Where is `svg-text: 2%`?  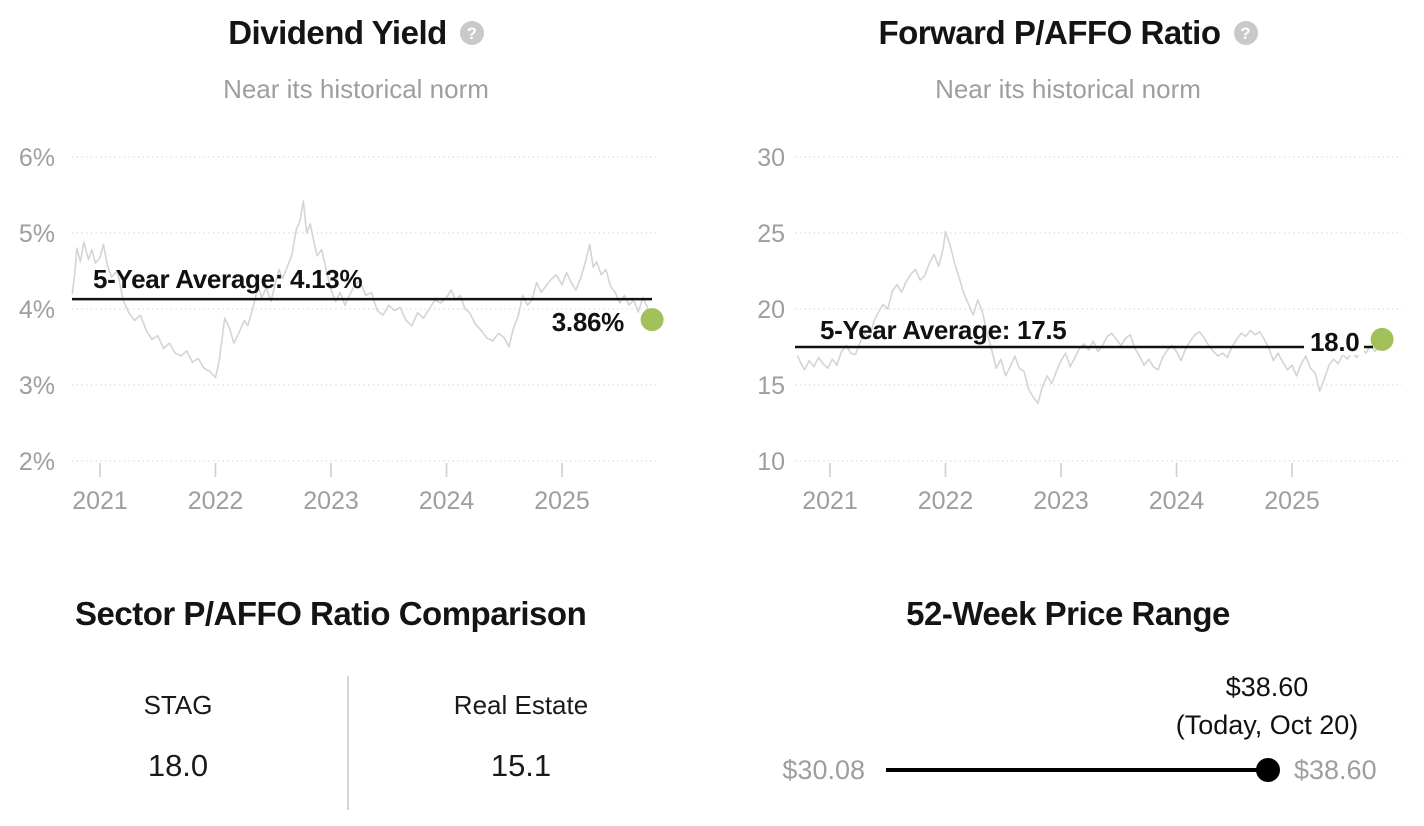 svg-text: 2% is located at coordinates (37, 462).